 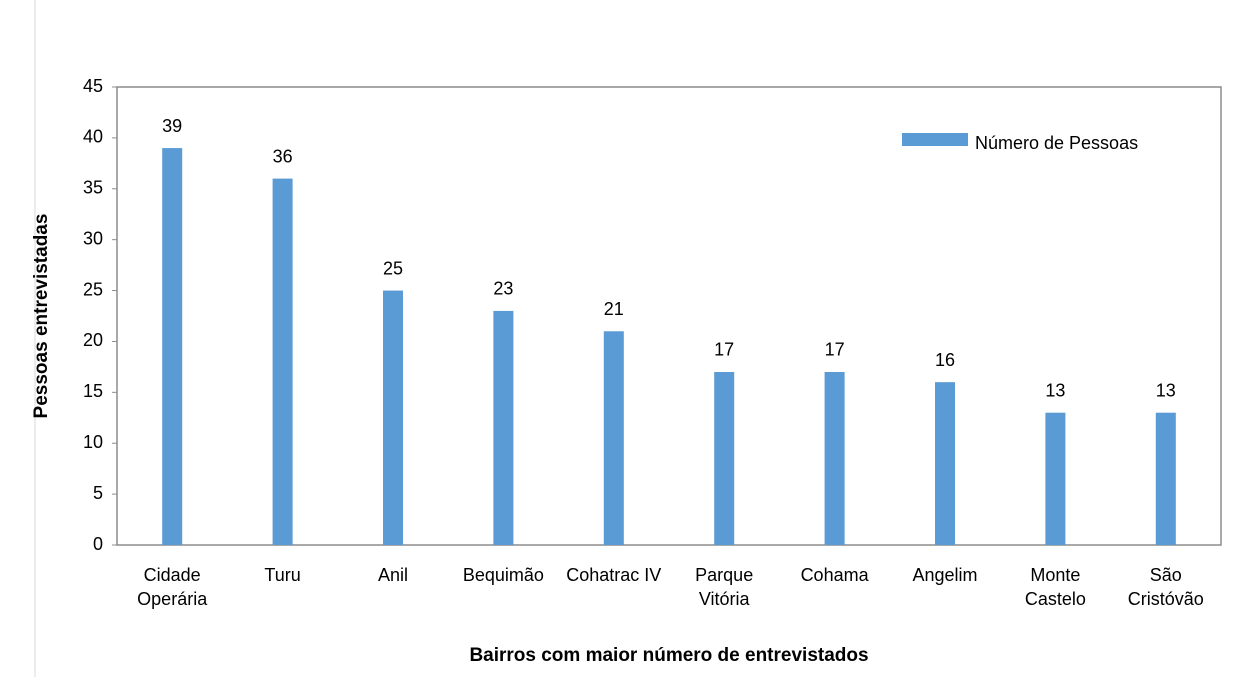 I want to click on y-tick-label: 35, so click(x=93, y=188).